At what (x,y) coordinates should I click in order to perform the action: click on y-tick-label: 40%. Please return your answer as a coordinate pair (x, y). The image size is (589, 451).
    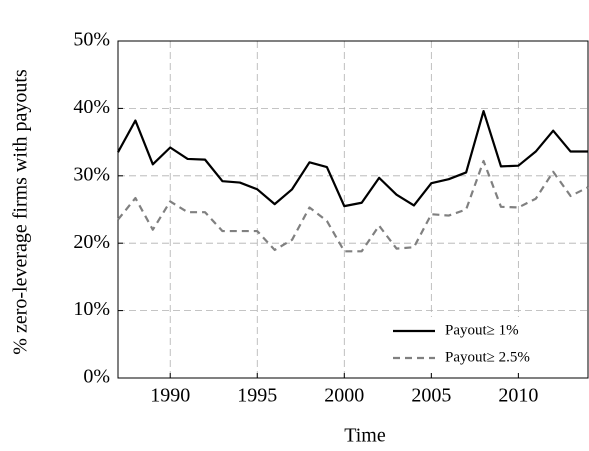
    Looking at the image, I should click on (91, 107).